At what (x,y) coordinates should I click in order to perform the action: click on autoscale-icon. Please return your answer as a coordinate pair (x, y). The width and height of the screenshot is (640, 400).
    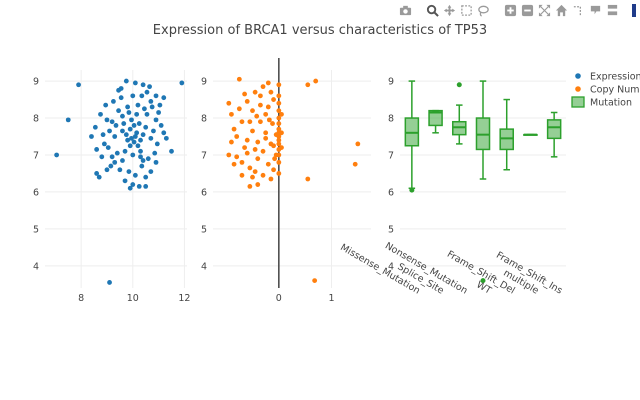
    Looking at the image, I should click on (544, 10).